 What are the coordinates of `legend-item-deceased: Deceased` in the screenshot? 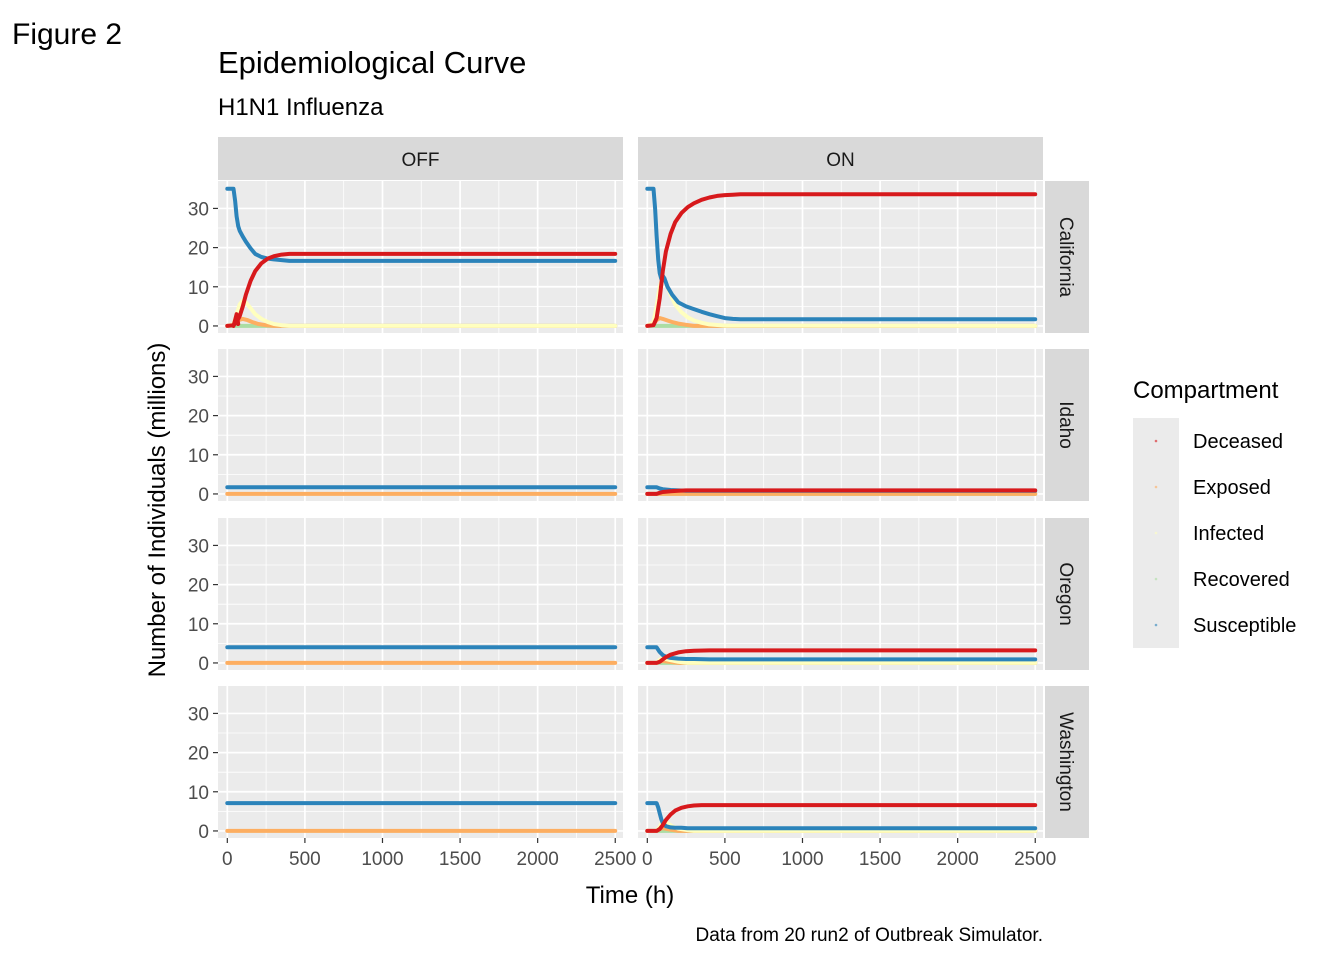 It's located at (1208, 441).